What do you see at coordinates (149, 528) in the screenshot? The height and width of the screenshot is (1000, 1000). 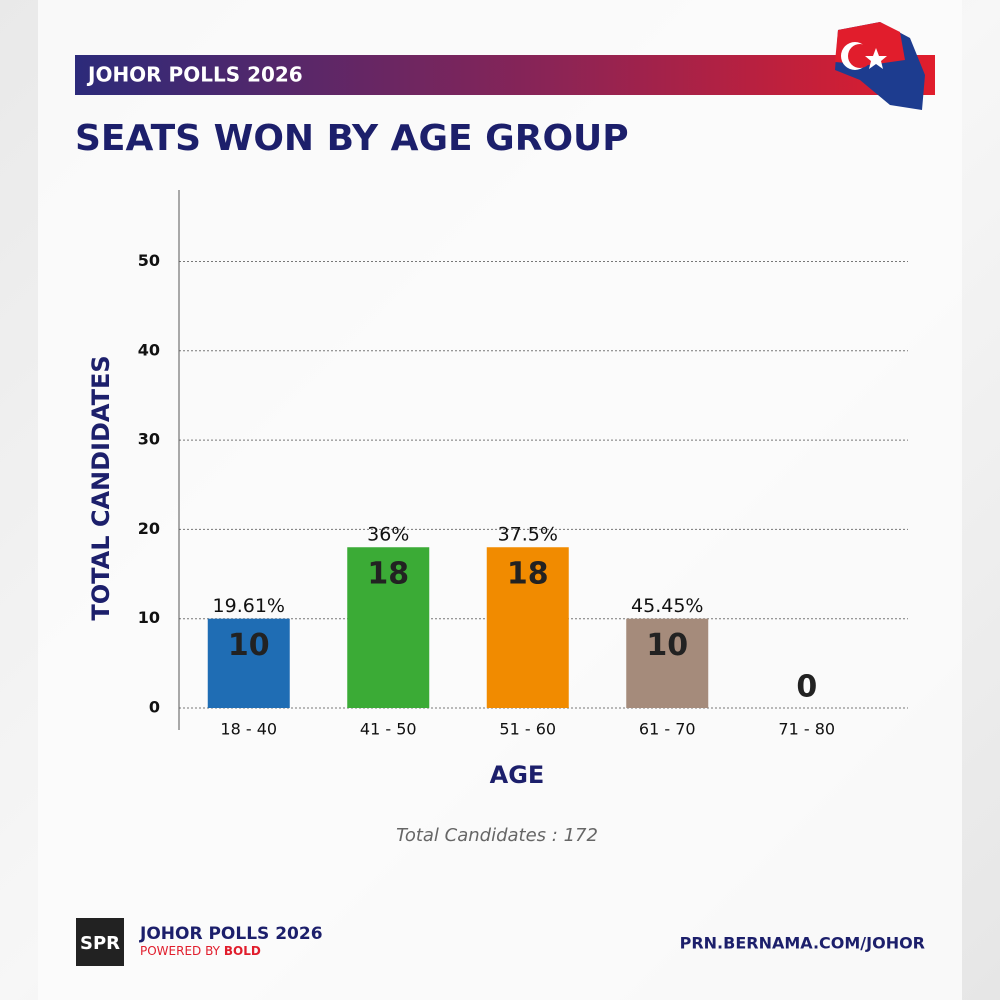 I see `y-tick-label: 20` at bounding box center [149, 528].